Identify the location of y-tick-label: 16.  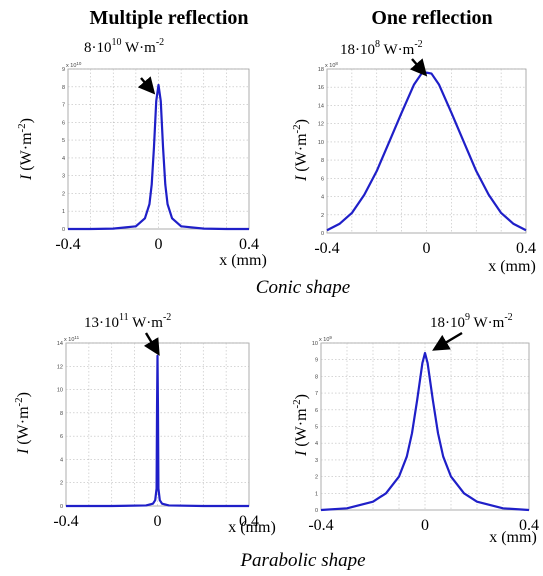
(321, 88).